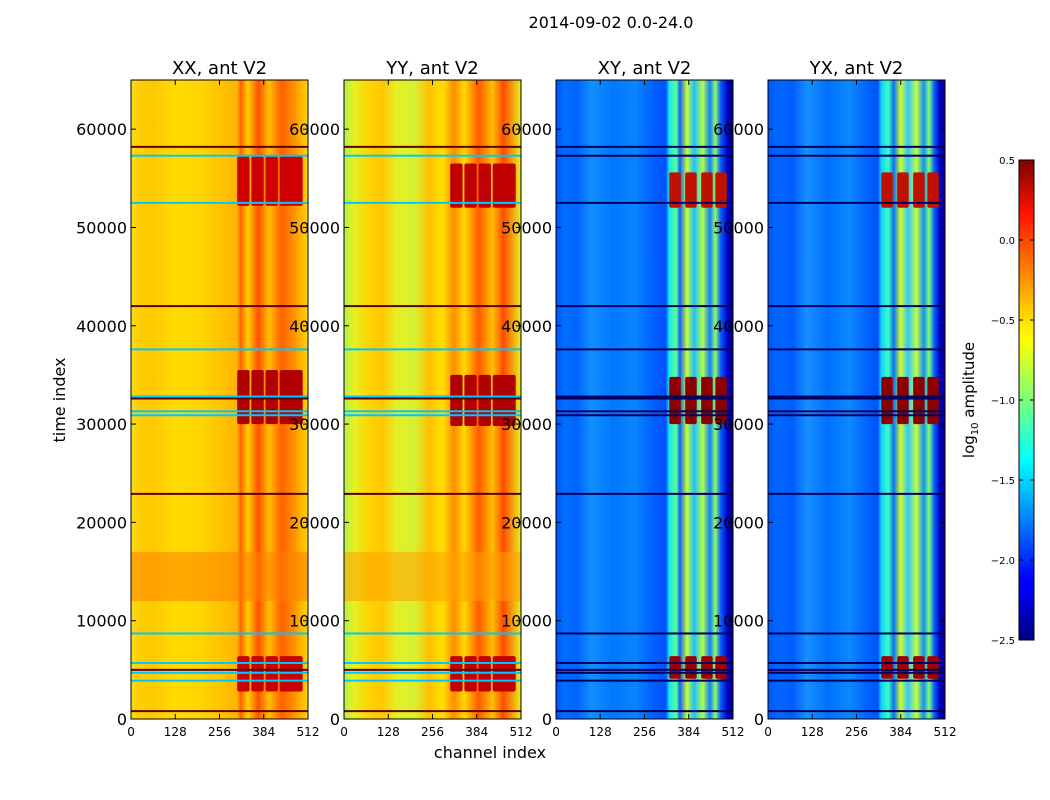  I want to click on x-tick-label-yy-0: 0, so click(344, 732).